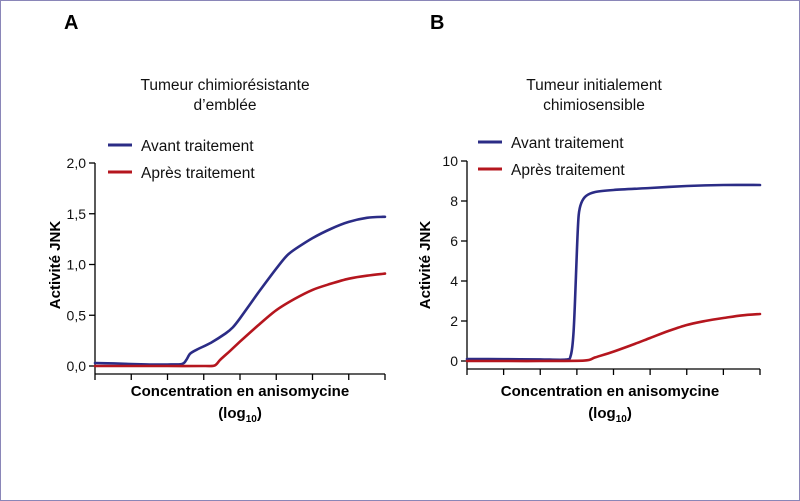 This screenshot has width=800, height=501. Describe the element at coordinates (437, 23) in the screenshot. I see `panel-letter-b: B` at that location.